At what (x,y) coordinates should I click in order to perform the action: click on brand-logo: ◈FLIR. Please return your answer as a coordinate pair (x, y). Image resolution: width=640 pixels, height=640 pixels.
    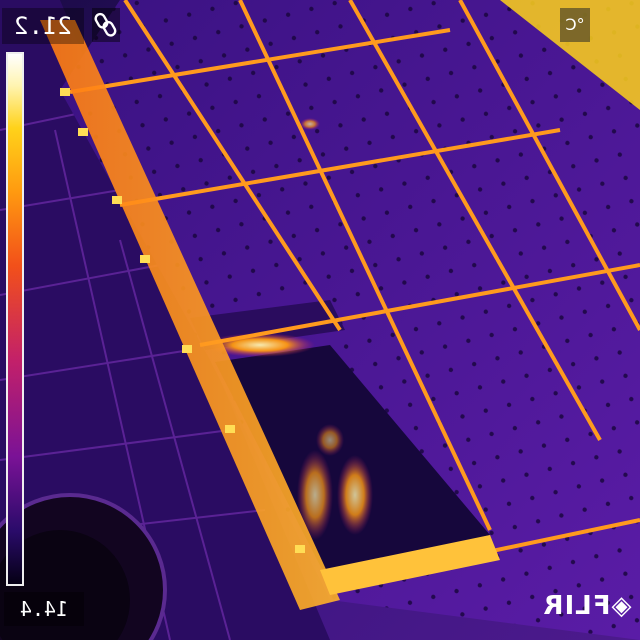
    Looking at the image, I should click on (587, 606).